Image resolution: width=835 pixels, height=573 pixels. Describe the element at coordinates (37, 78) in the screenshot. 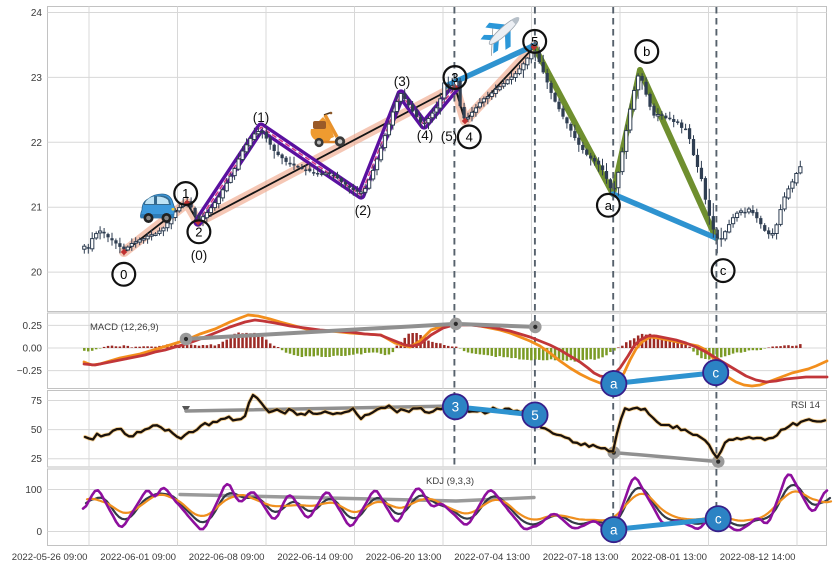

I see `svg-text: 23` at that location.